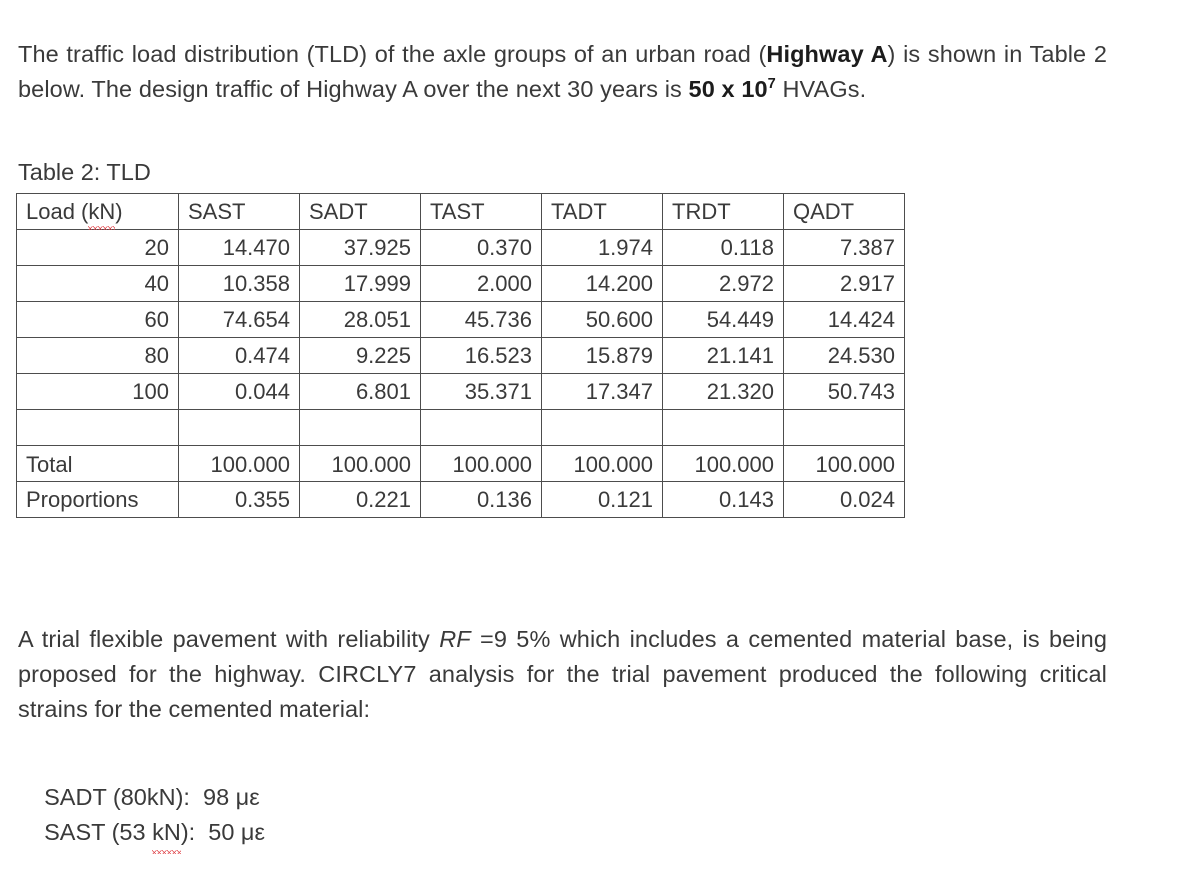  I want to click on strain-sast-label: SAST (53 kN):, so click(120, 835).